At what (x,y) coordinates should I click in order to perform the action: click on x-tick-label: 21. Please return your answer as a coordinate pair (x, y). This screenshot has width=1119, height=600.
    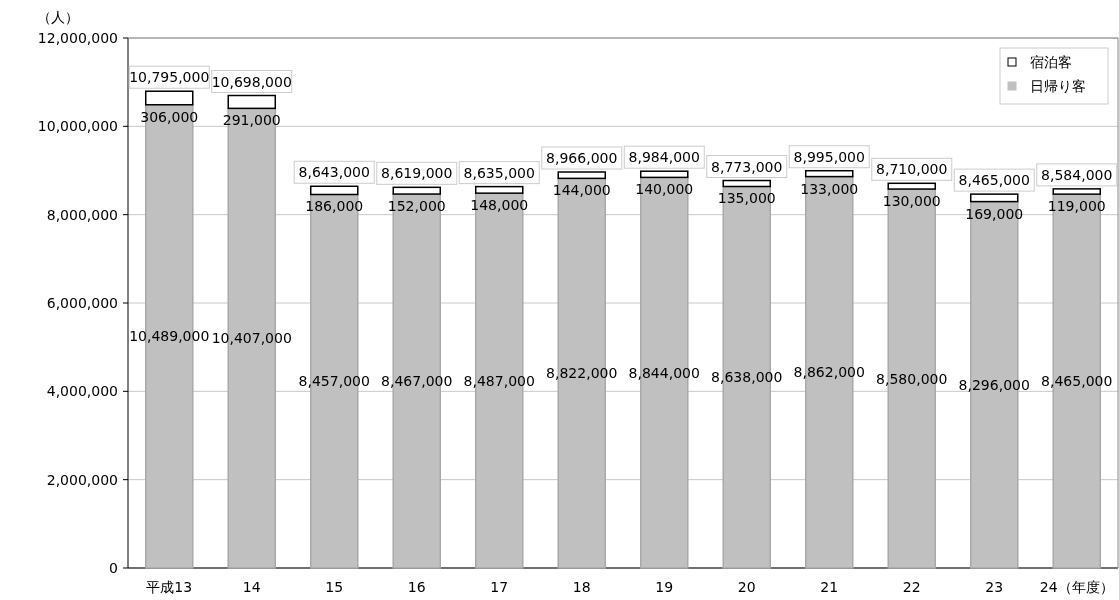
    Looking at the image, I should click on (829, 587).